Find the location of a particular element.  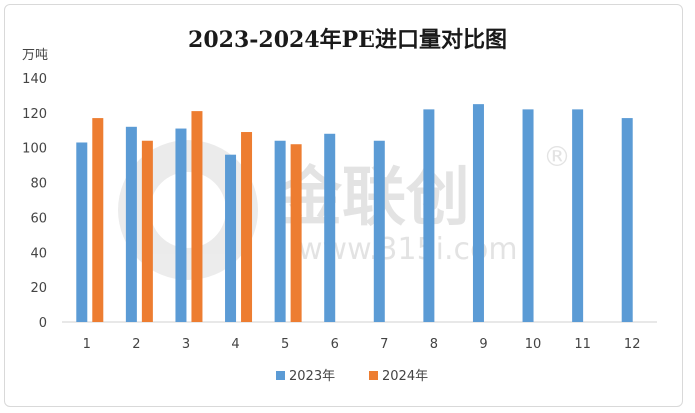

bar-2024年-4 is located at coordinates (247, 227).